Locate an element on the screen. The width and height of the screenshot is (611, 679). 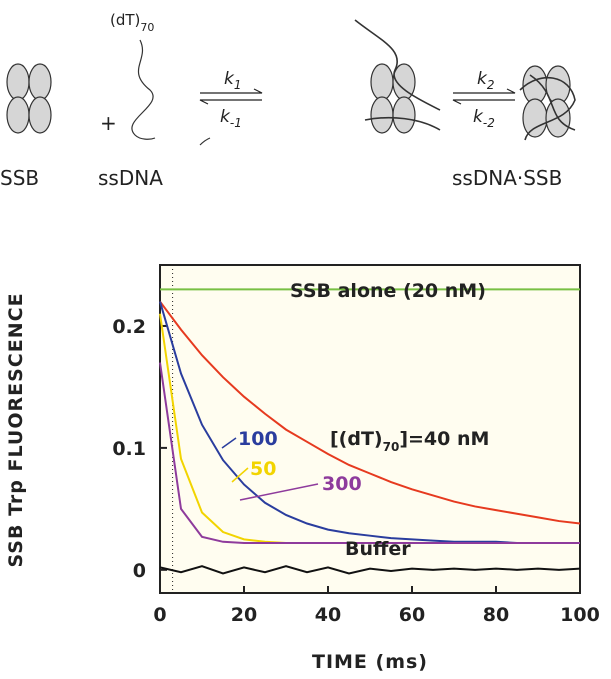
x-tick-label: 20 is located at coordinates (244, 615).